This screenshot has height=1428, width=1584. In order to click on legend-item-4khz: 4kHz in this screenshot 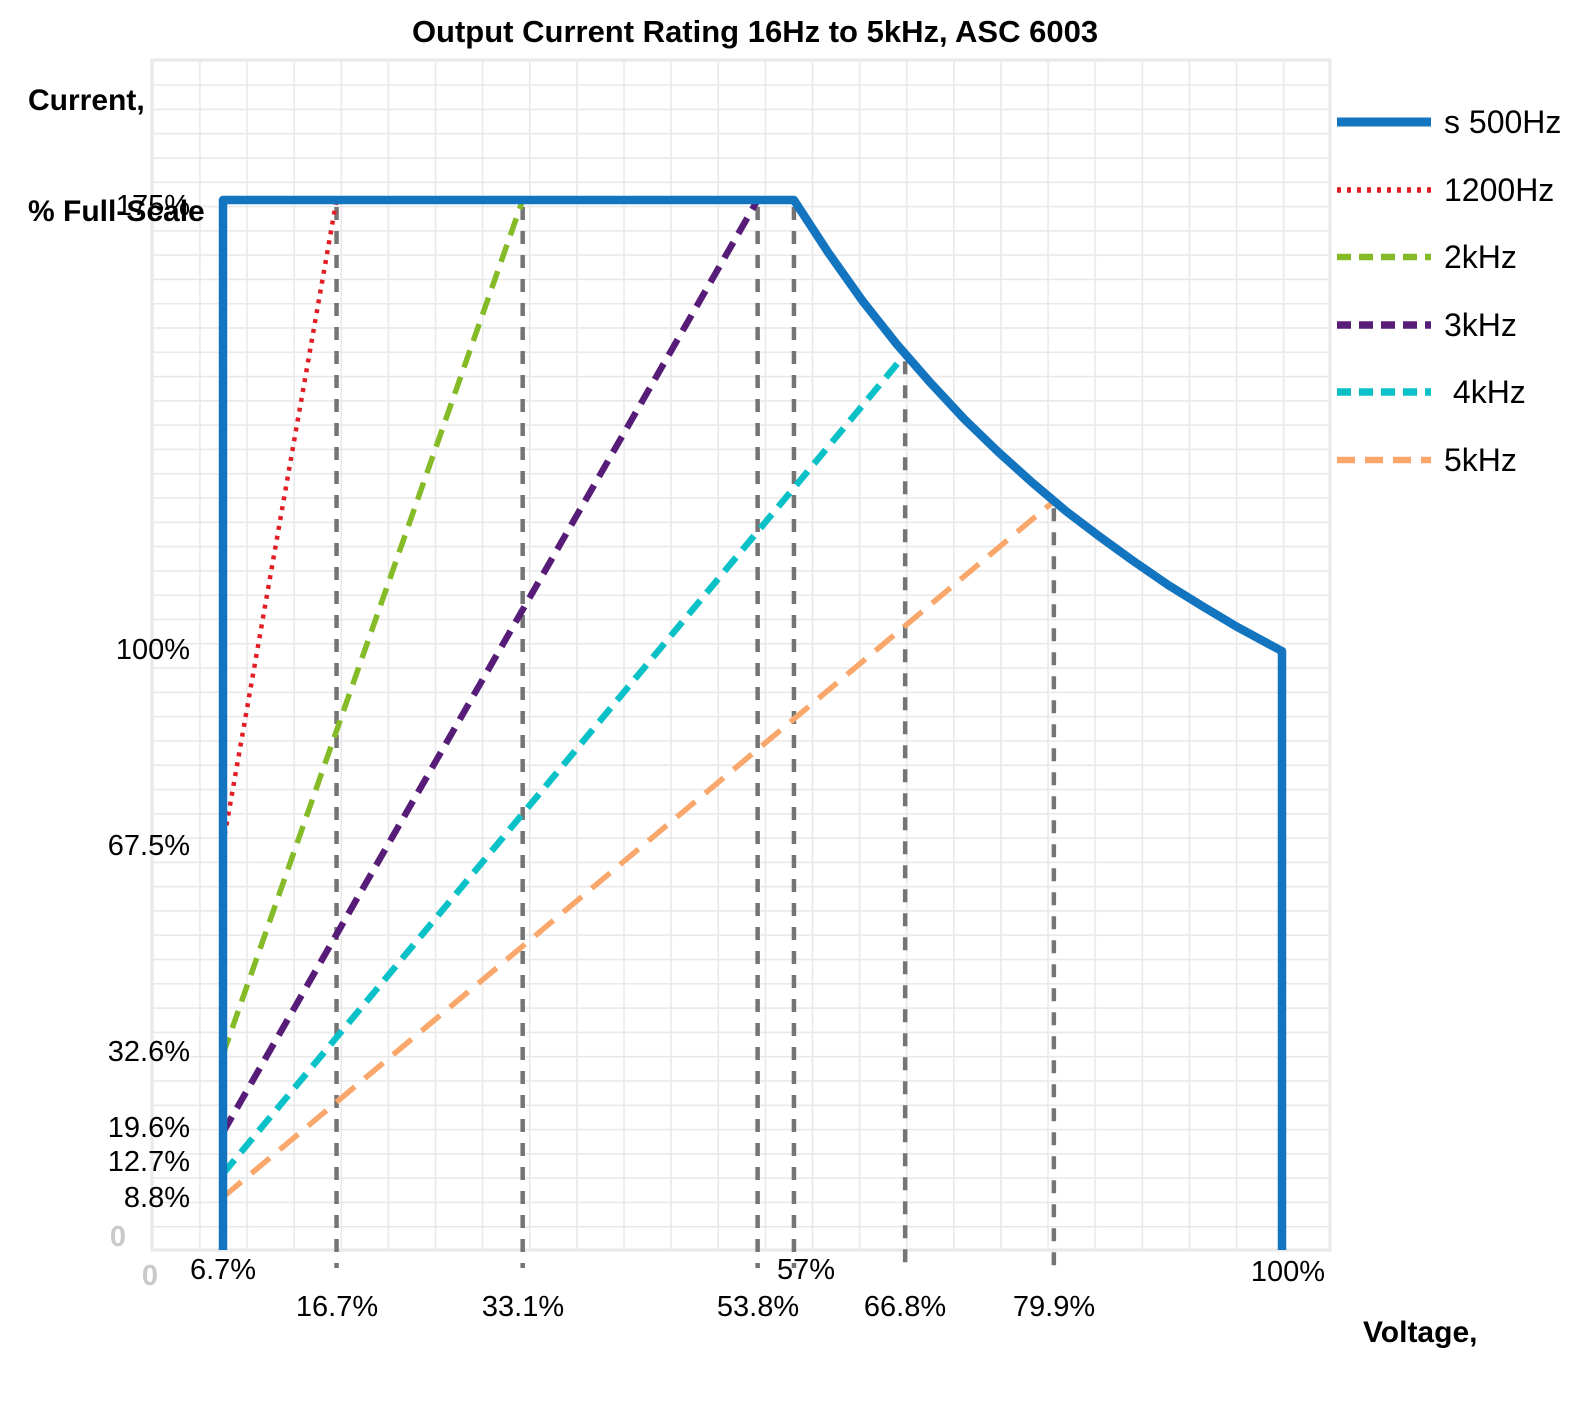, I will do `click(1430, 392)`.